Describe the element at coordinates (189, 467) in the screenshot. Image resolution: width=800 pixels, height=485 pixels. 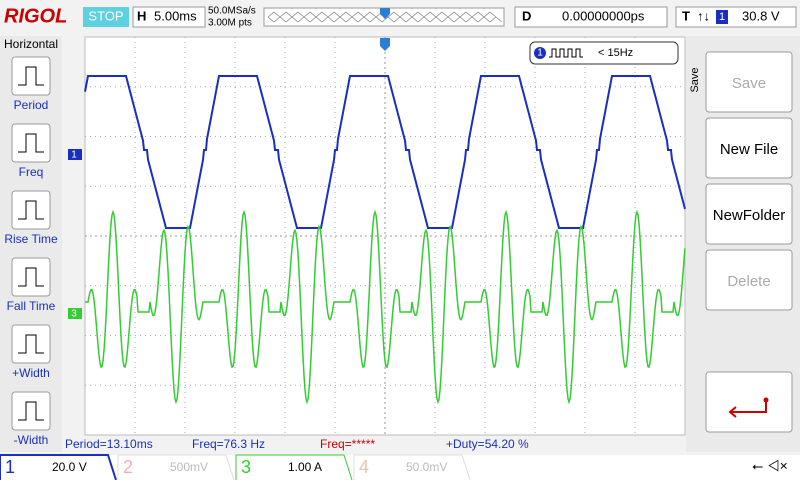
I see `channel-scale: 500mV` at that location.